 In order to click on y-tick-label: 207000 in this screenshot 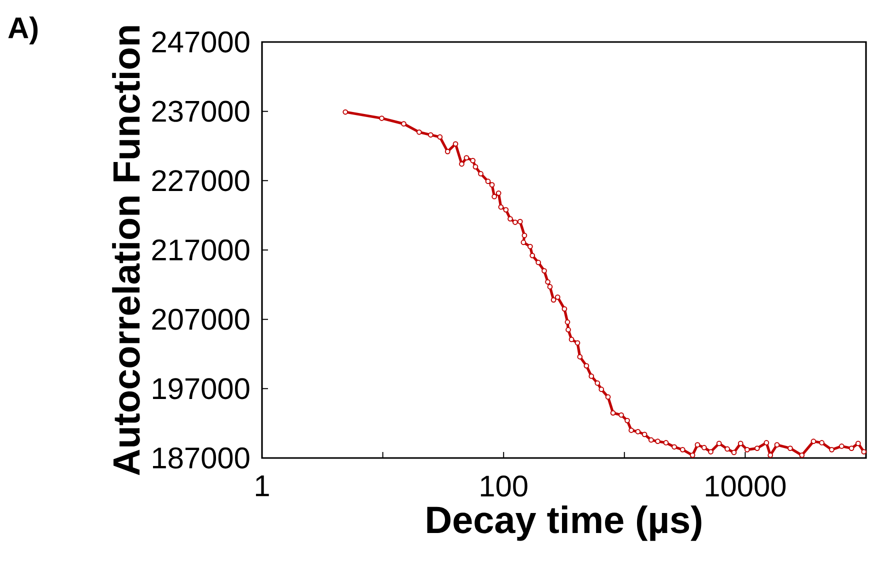, I will do `click(201, 319)`.